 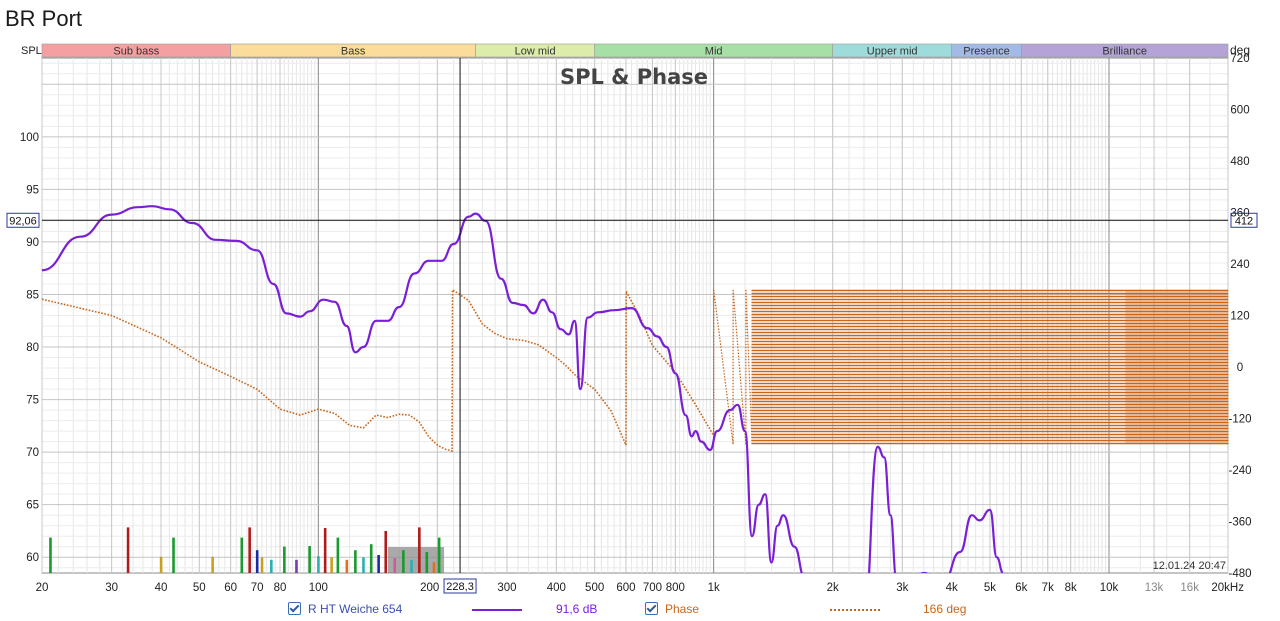 I want to click on x-tick-label: 20, so click(x=42, y=588).